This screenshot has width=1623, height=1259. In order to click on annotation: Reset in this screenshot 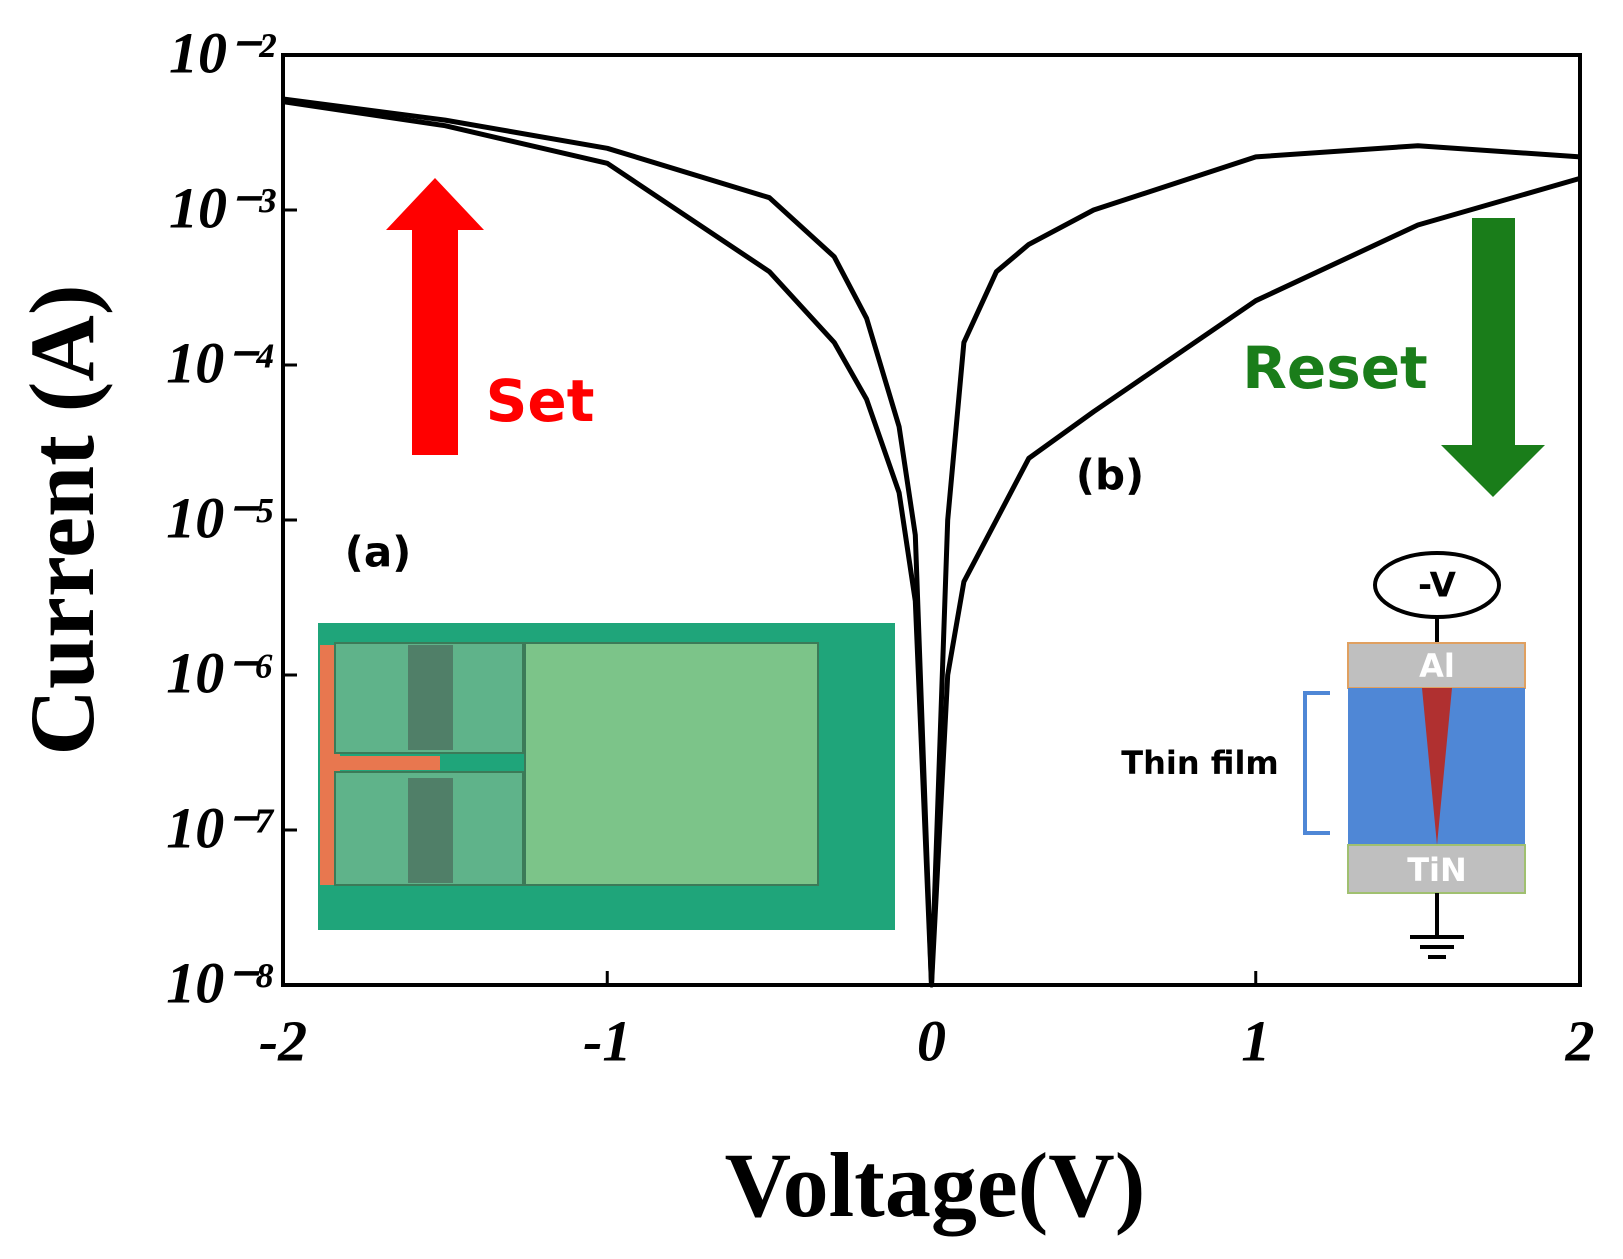, I will do `click(1335, 368)`.